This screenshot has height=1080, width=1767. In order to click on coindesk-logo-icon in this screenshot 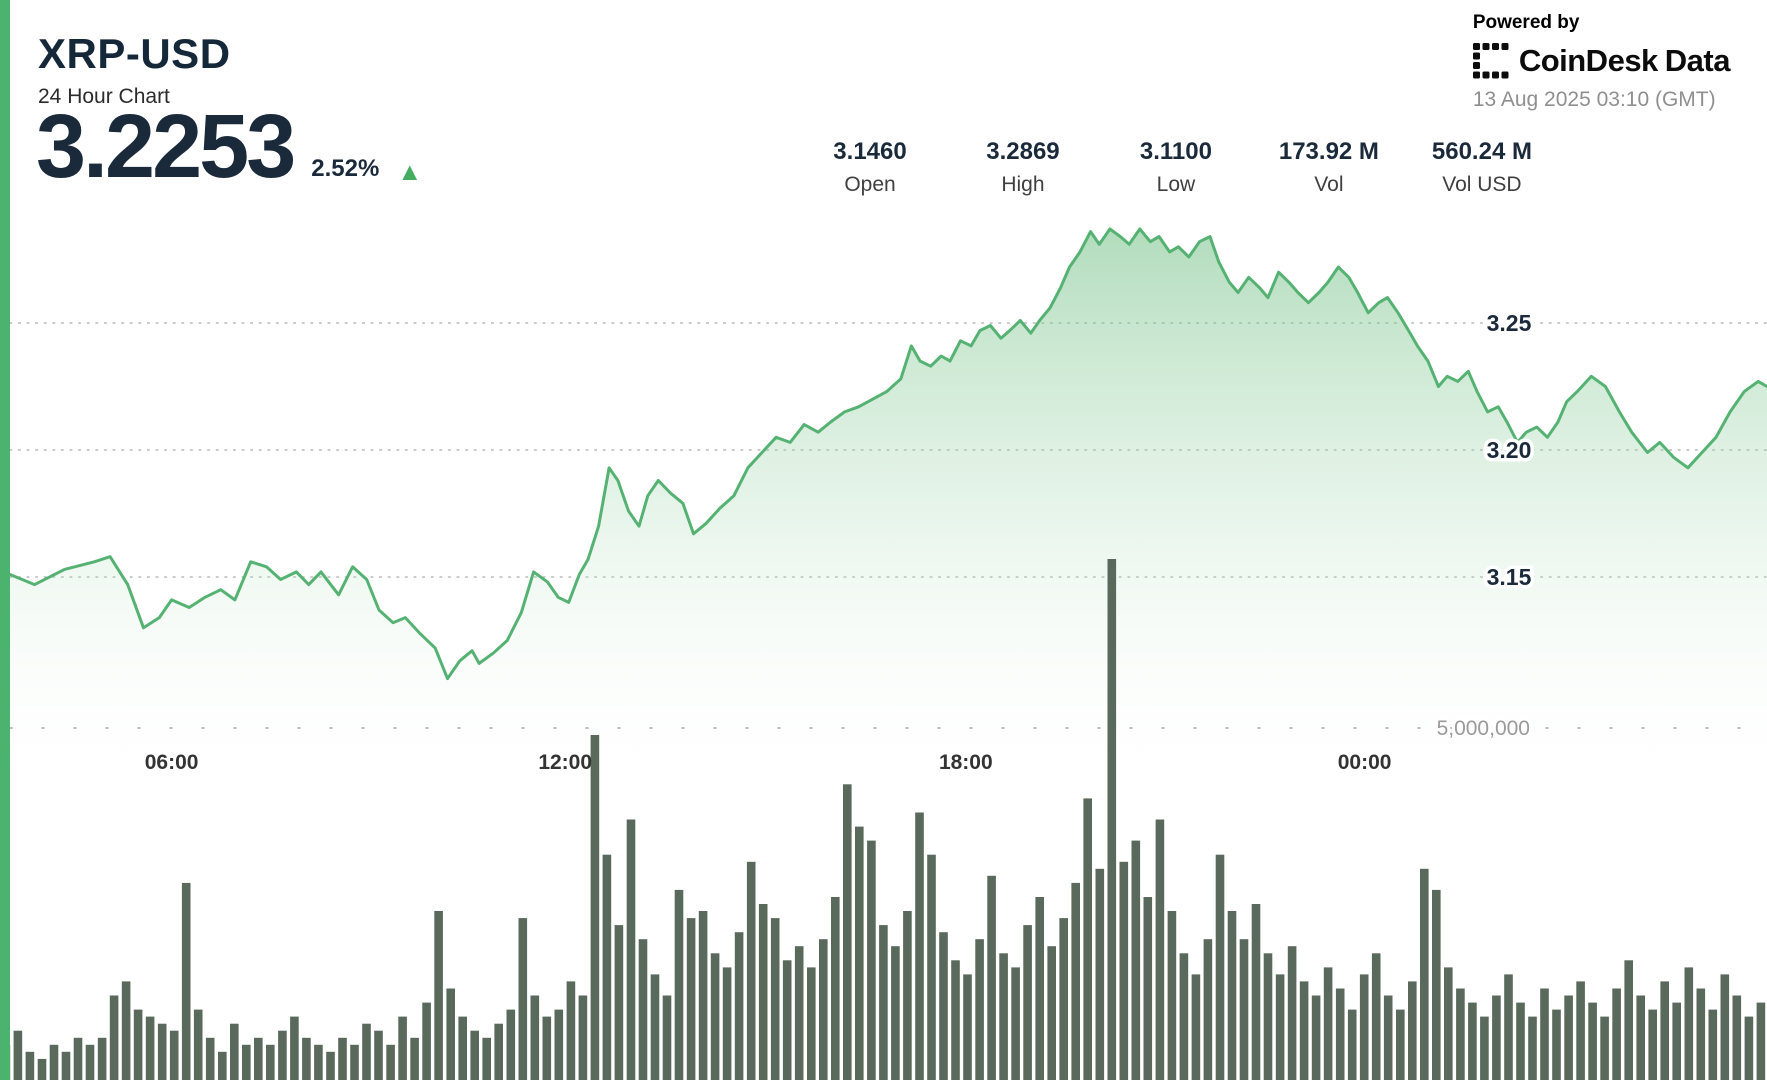, I will do `click(1490, 61)`.